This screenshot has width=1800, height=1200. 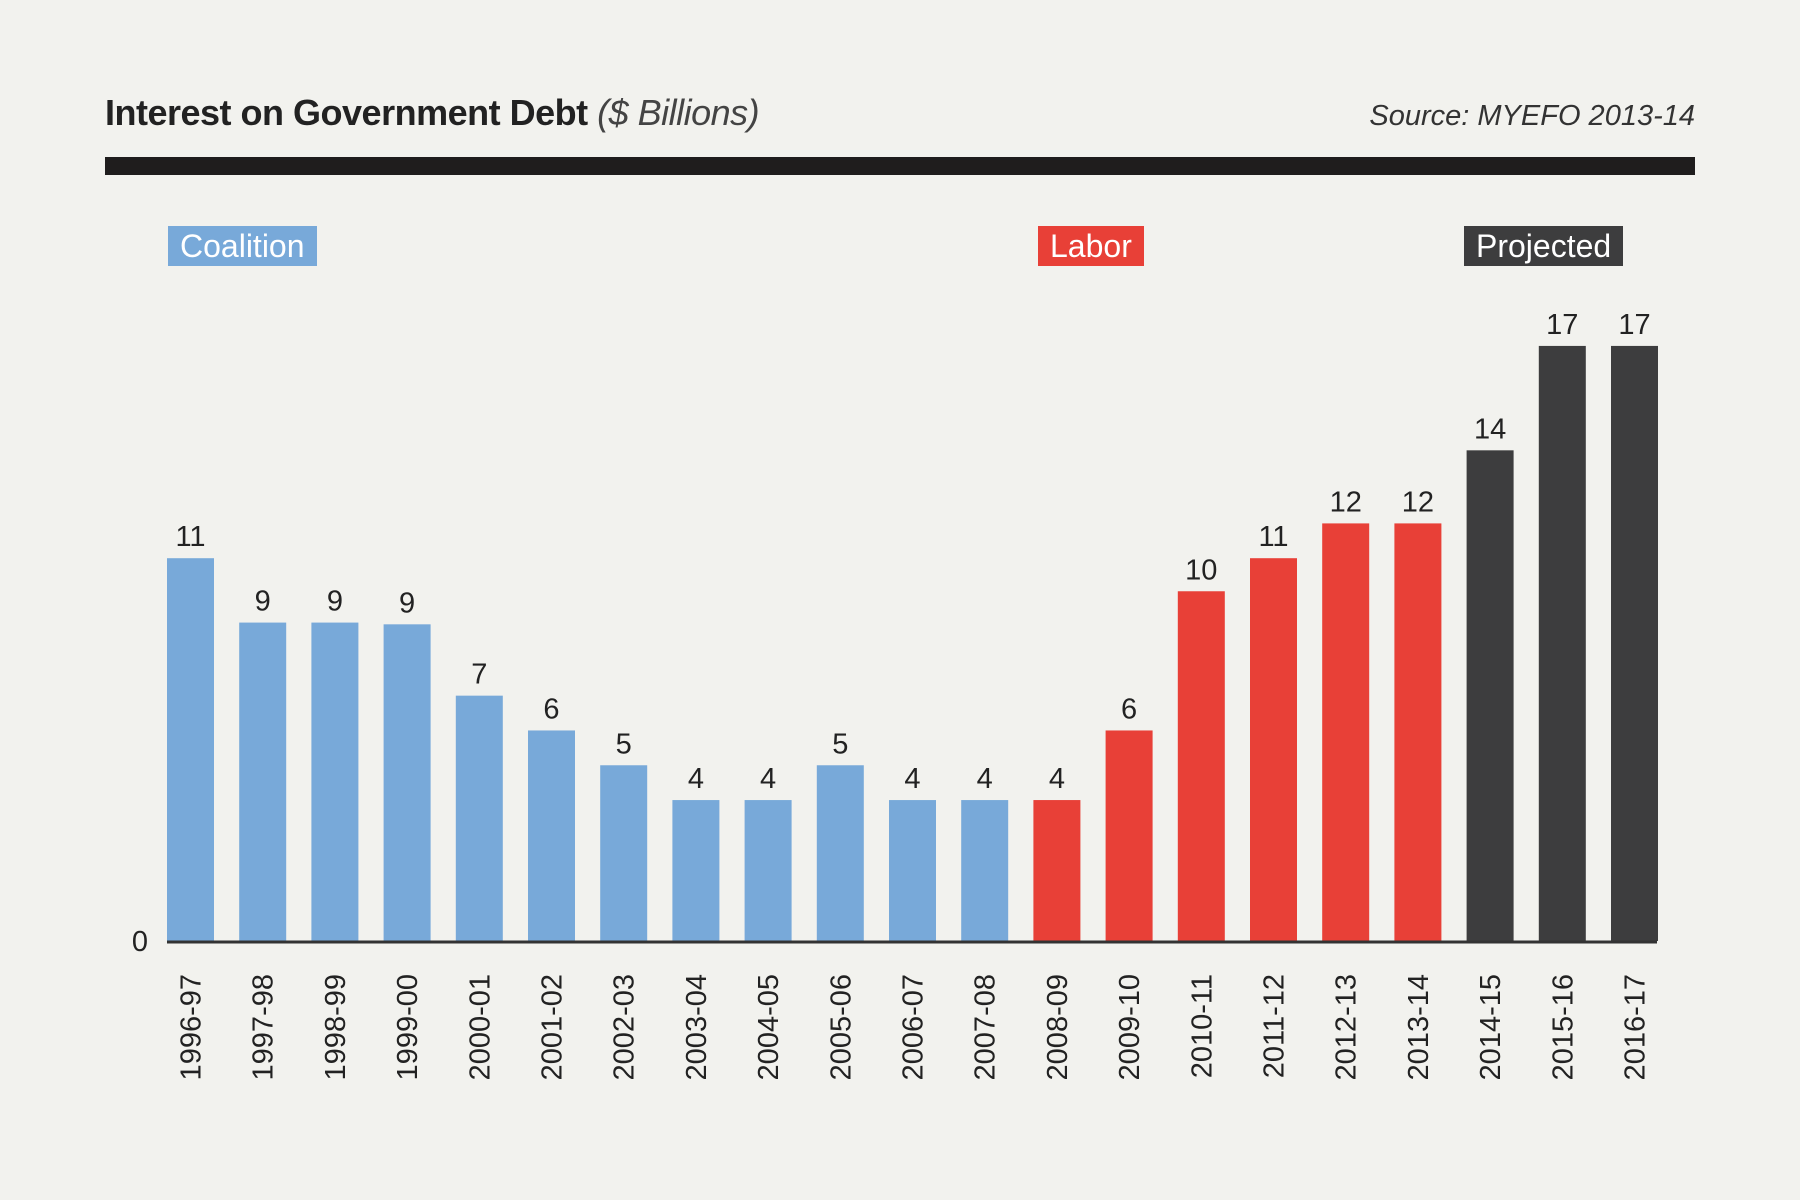 What do you see at coordinates (1491, 1027) in the screenshot?
I see `x-tick-label: 2014-15` at bounding box center [1491, 1027].